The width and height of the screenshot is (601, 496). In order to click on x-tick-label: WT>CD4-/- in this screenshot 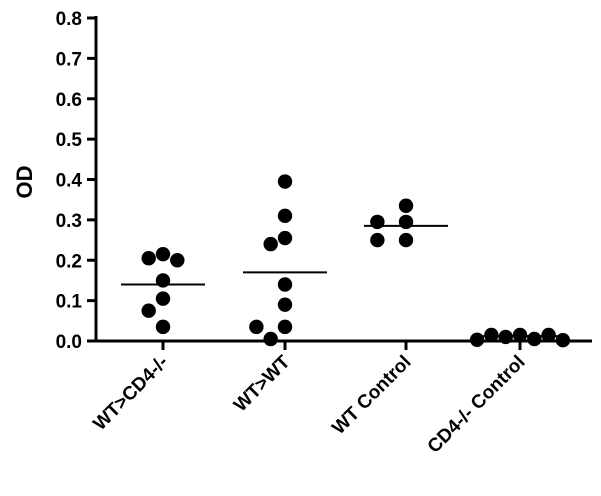, I will do `click(130, 393)`.